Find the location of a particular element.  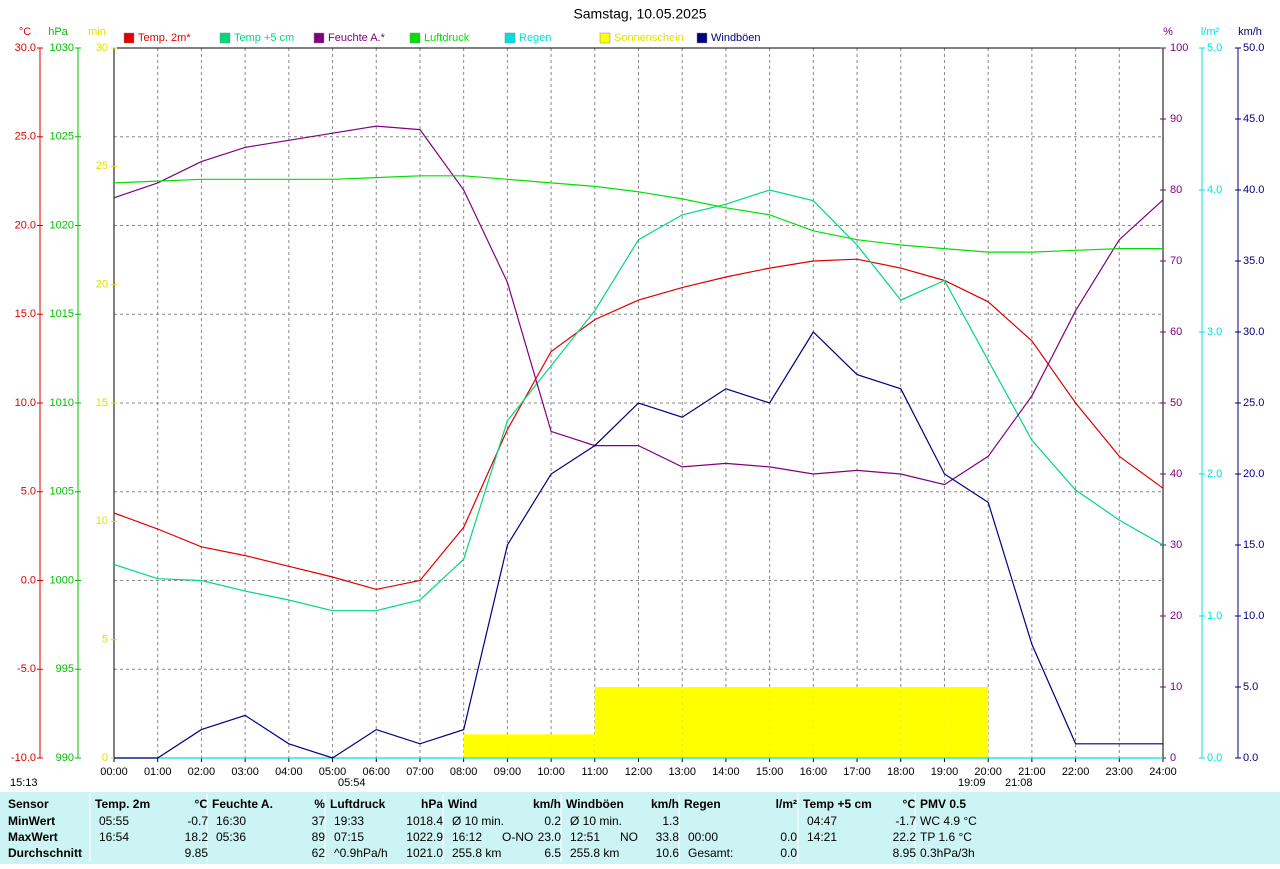

x-tick-label: 00:00 is located at coordinates (114, 772).